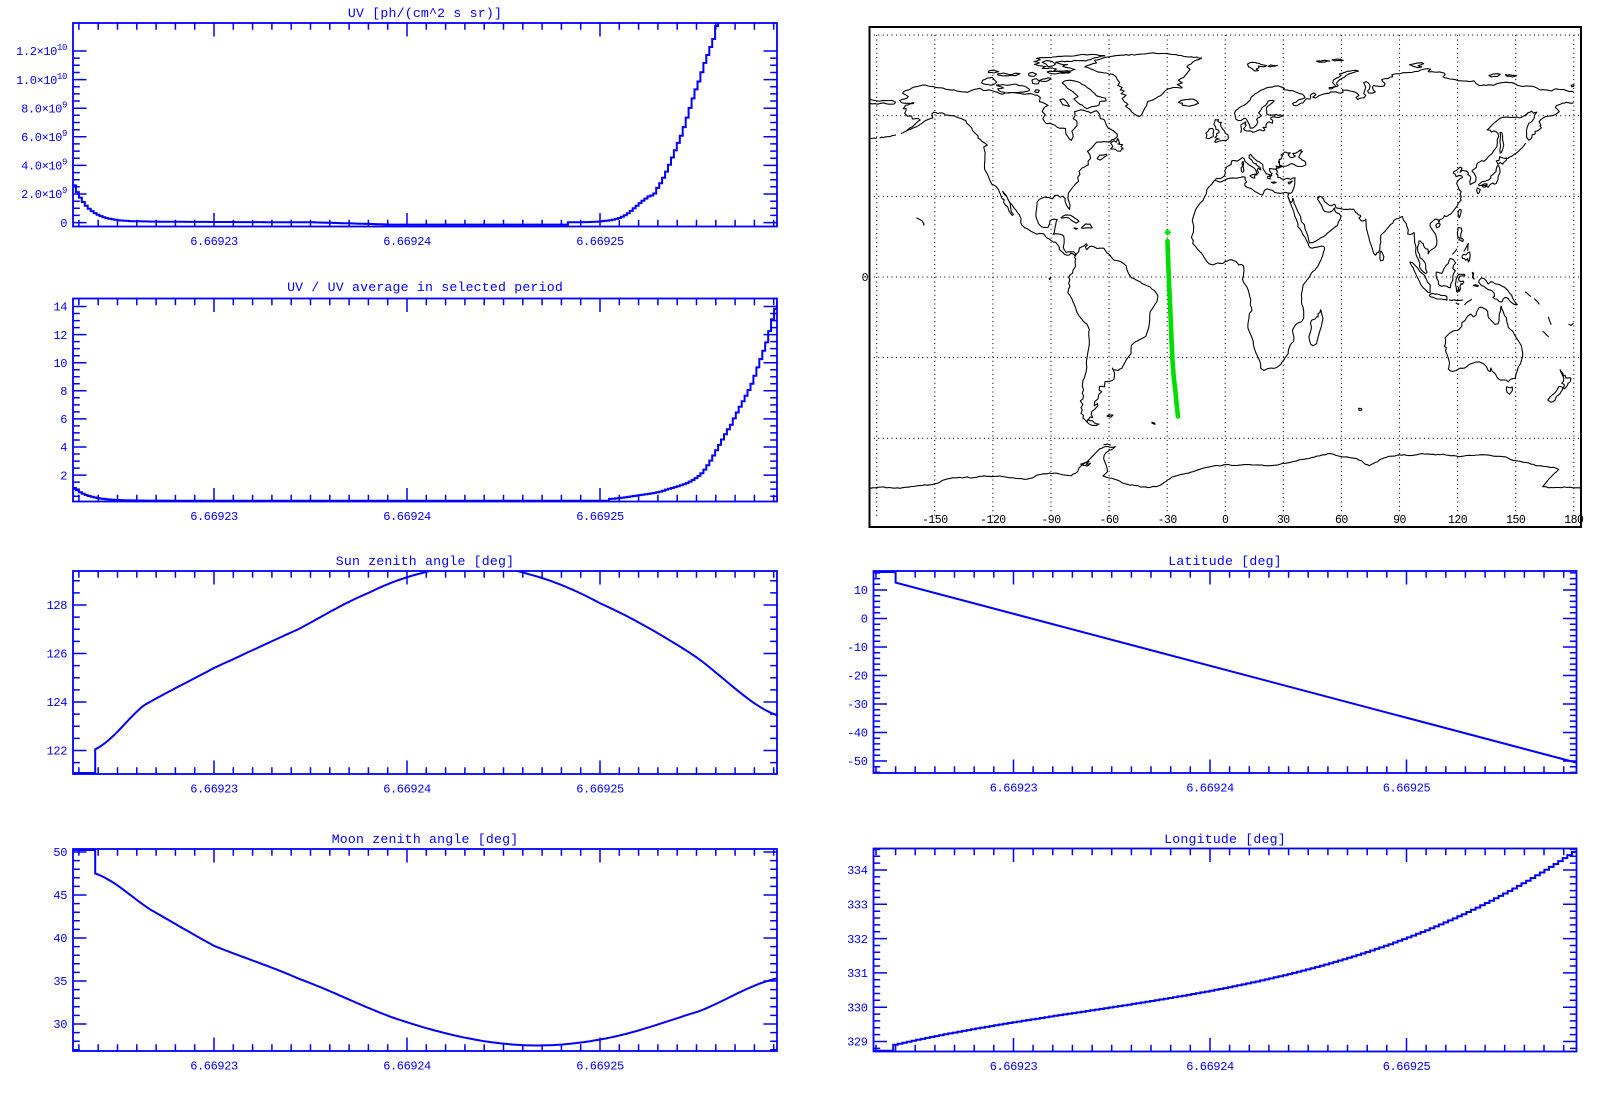 Image resolution: width=1600 pixels, height=1100 pixels. I want to click on svg-text: 122, so click(57, 752).